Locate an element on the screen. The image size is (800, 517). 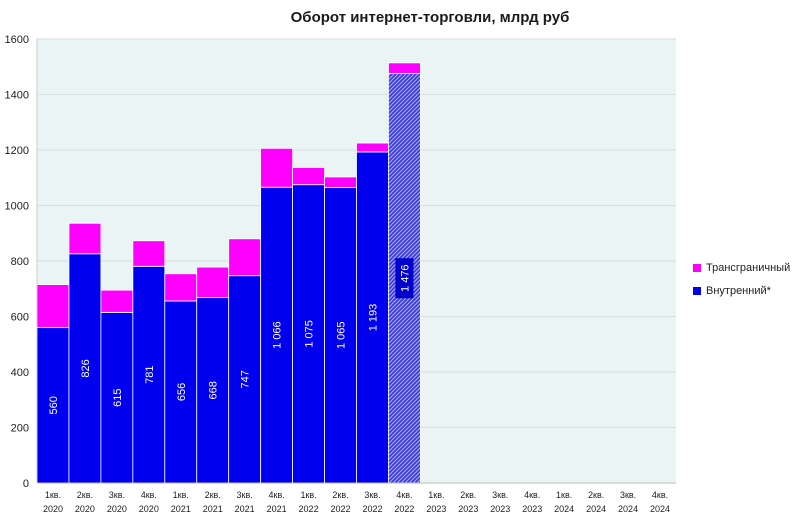
y-tick-label: 200 is located at coordinates (20, 429).